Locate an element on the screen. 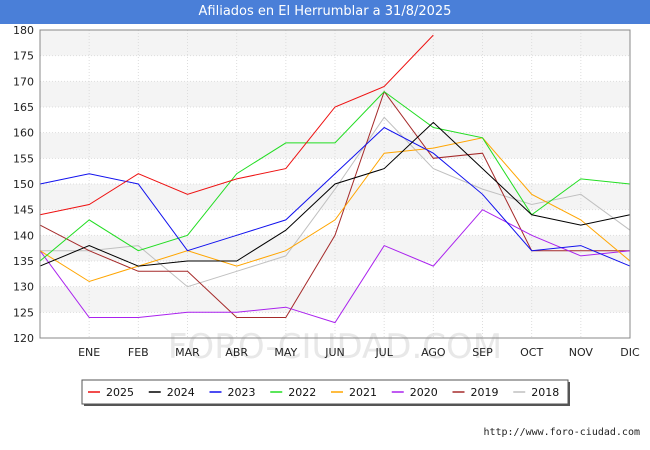  x-tick-label: AGO is located at coordinates (433, 352).